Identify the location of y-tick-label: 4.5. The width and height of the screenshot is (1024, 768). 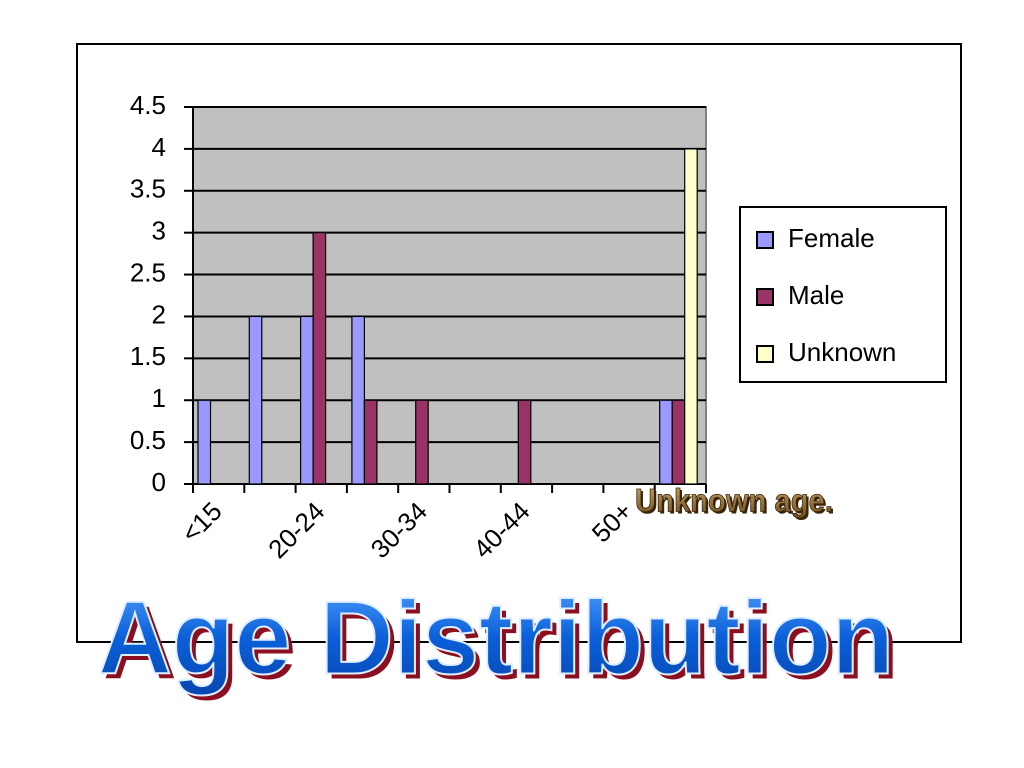
(148, 105).